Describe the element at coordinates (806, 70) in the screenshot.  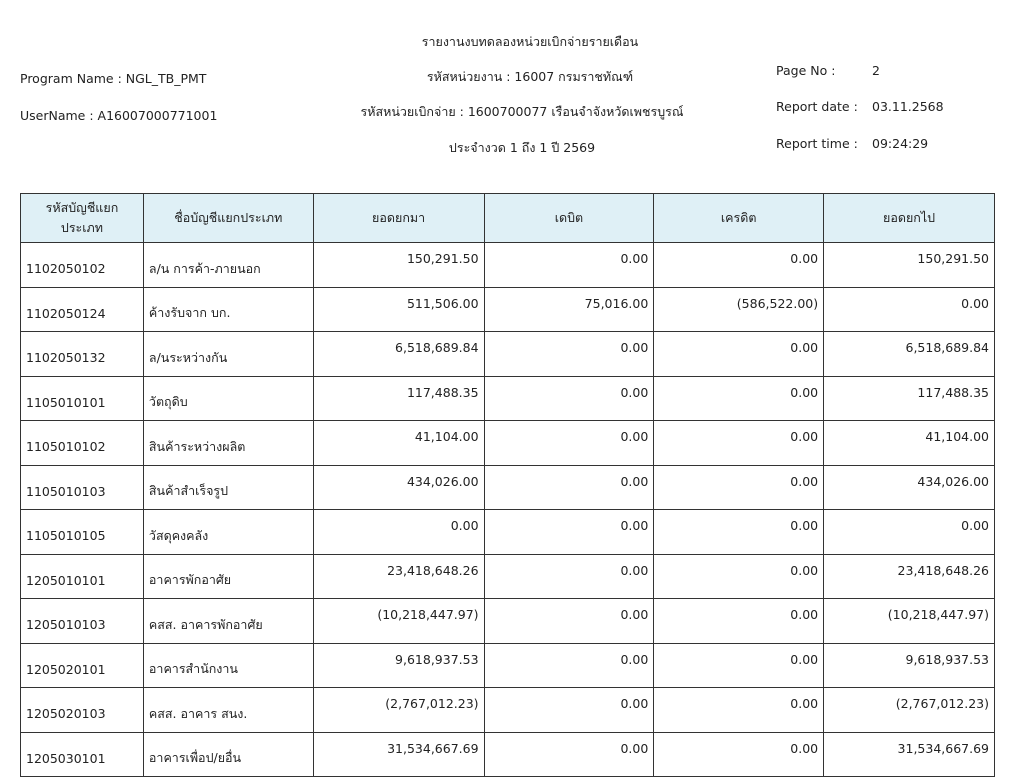
I see `page-no-label: Page No :` at that location.